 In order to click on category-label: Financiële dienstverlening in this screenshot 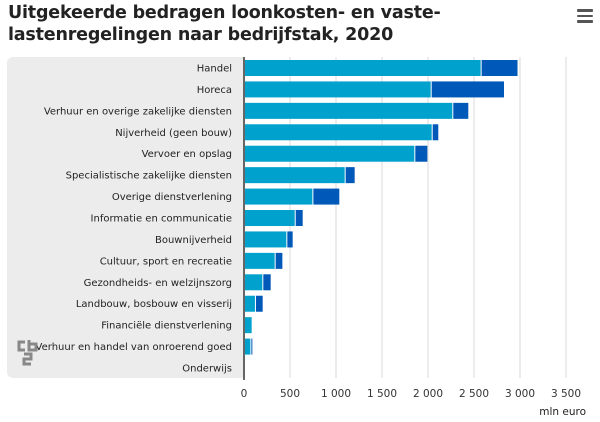, I will do `click(166, 326)`.